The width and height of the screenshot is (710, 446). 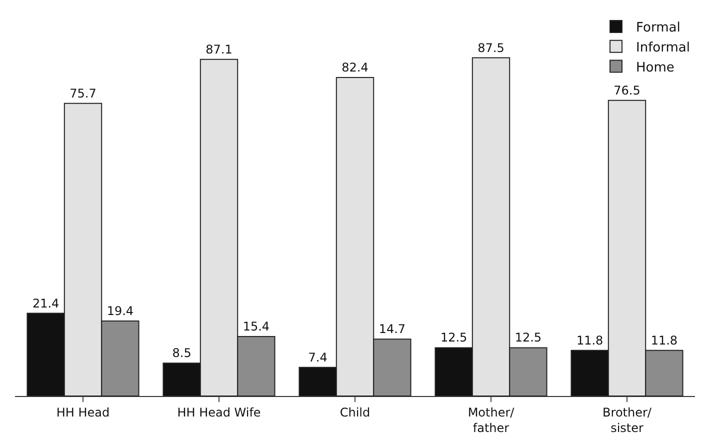 I want to click on legend-label: Home, so click(x=655, y=68).